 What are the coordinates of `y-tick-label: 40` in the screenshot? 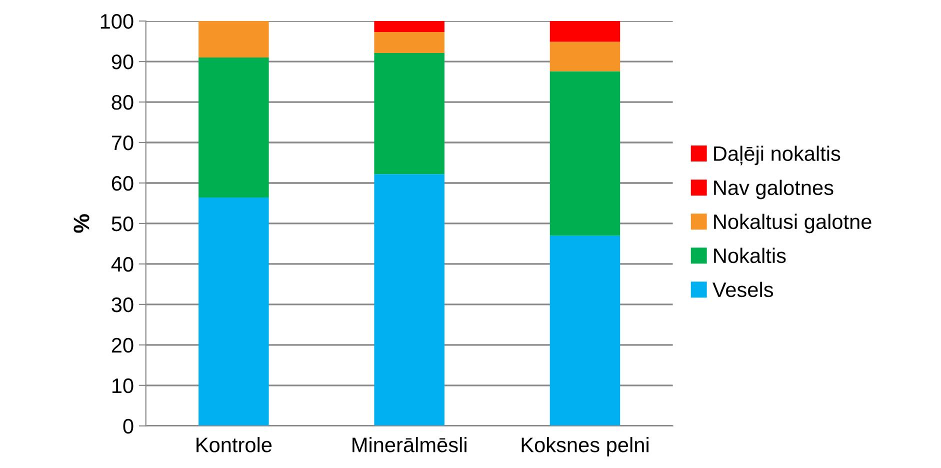 It's located at (122, 264).